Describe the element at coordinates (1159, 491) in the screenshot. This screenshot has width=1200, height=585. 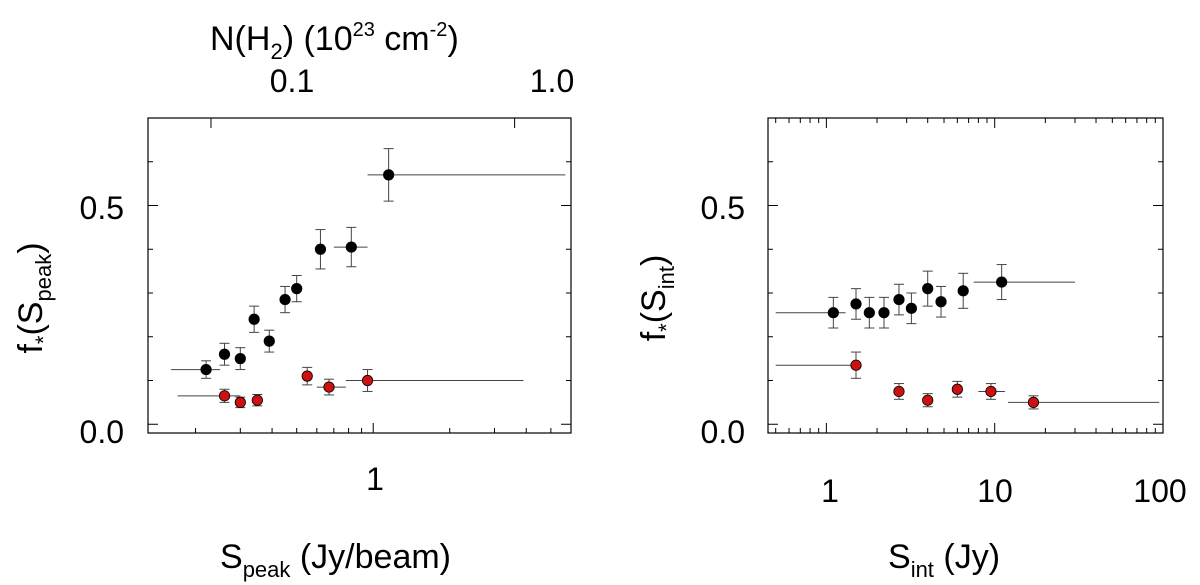
I see `right-xtick-label-100: 100` at that location.